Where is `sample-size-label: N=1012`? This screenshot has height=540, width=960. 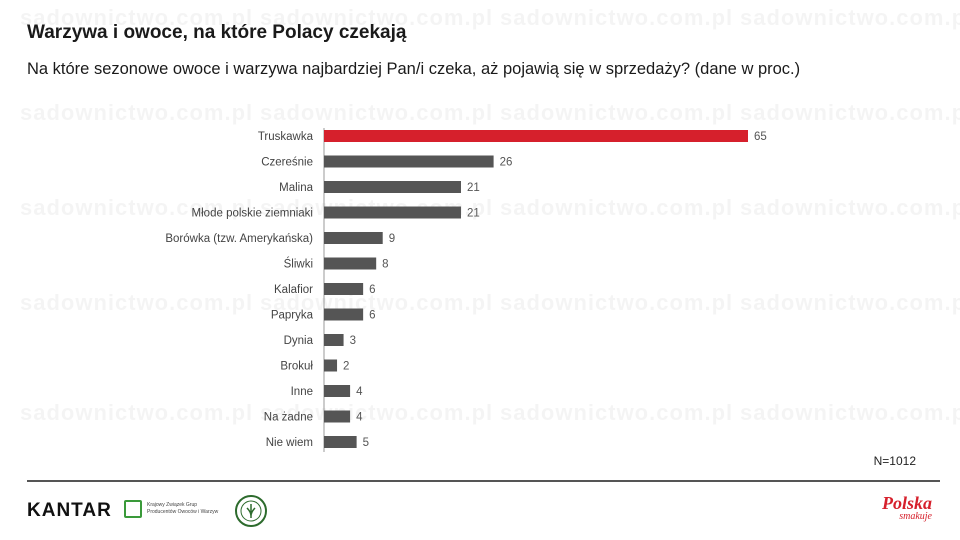
sample-size-label: N=1012 is located at coordinates (894, 461).